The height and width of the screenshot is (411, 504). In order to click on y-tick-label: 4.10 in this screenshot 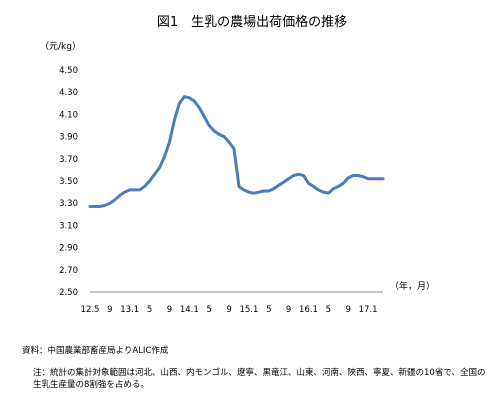, I will do `click(68, 115)`.